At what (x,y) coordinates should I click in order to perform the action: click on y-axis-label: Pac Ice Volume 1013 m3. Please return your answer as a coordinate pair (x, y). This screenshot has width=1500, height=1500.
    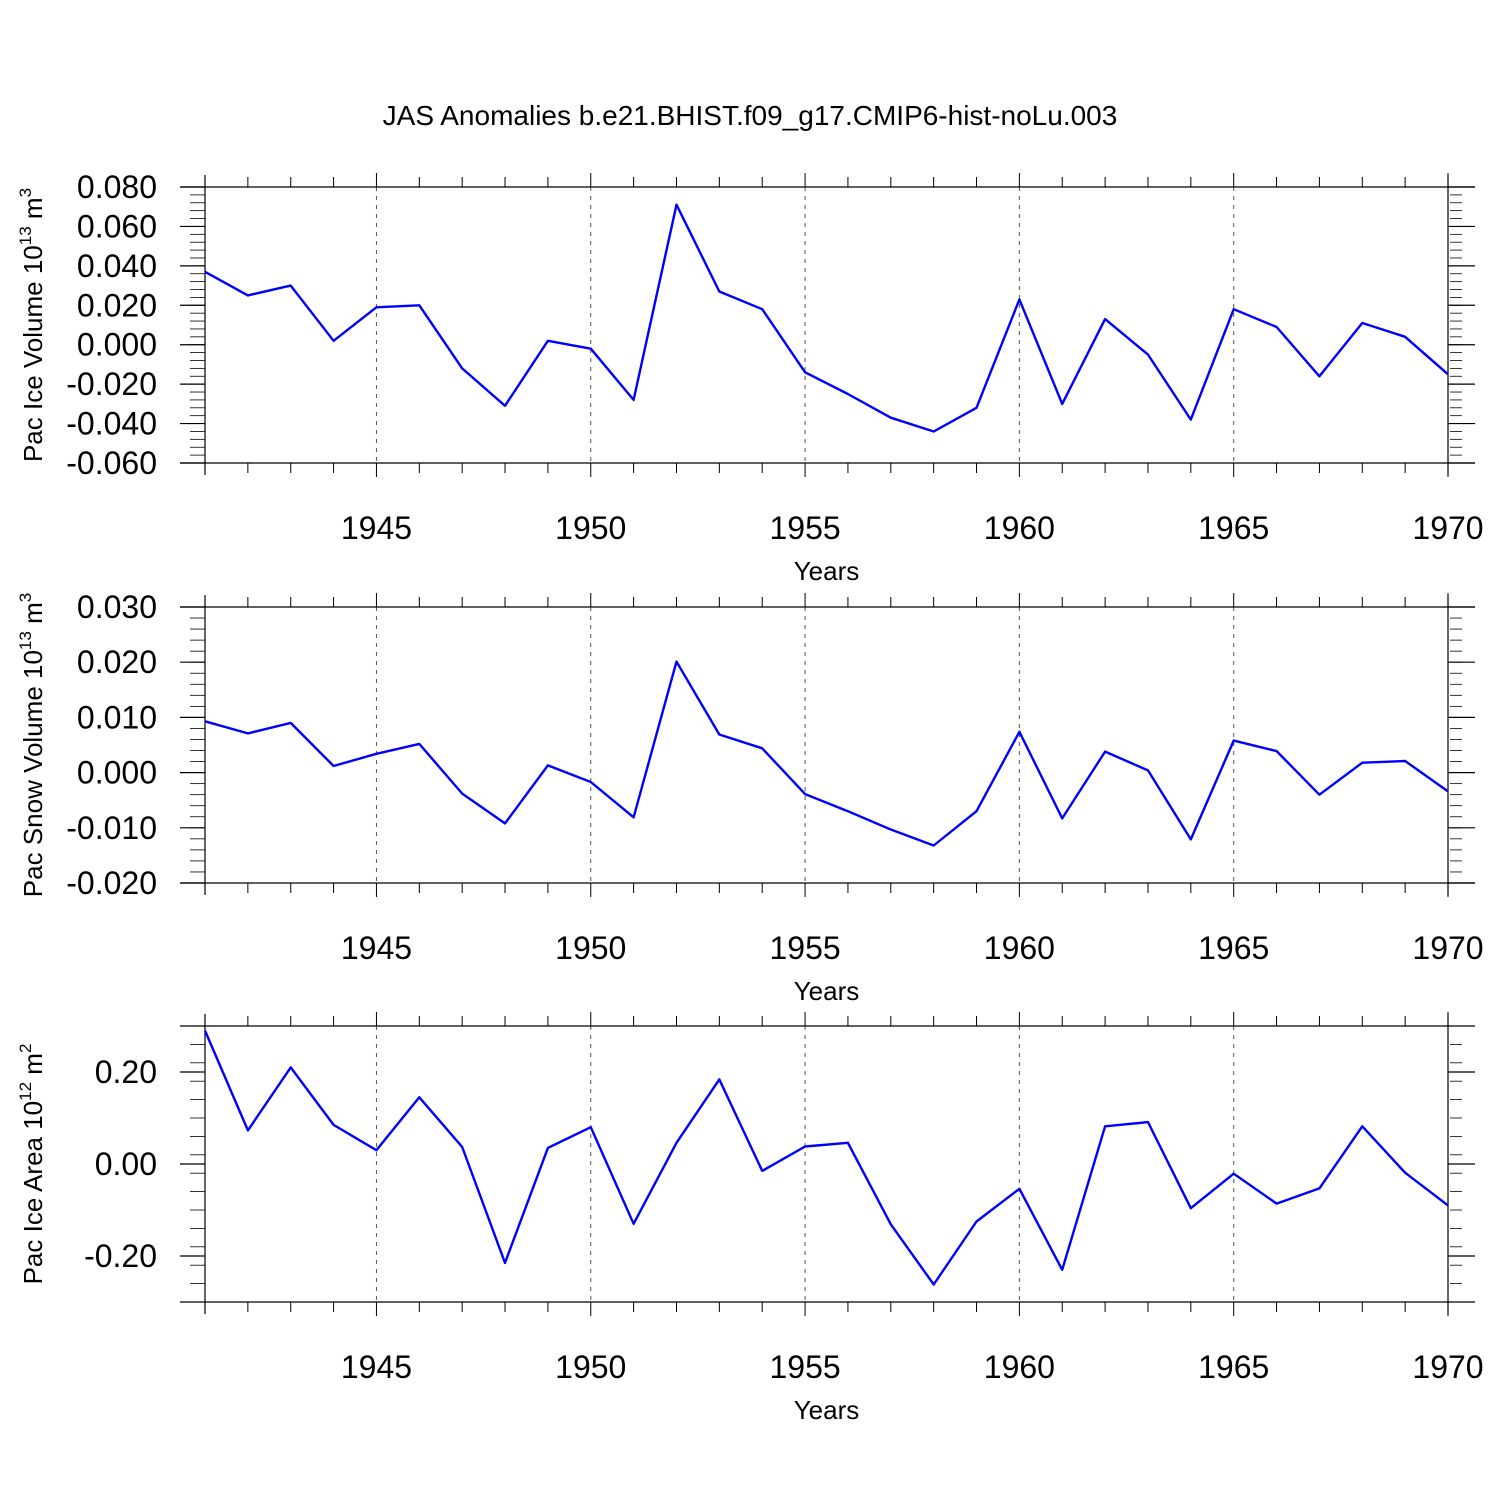
    Looking at the image, I should click on (32, 325).